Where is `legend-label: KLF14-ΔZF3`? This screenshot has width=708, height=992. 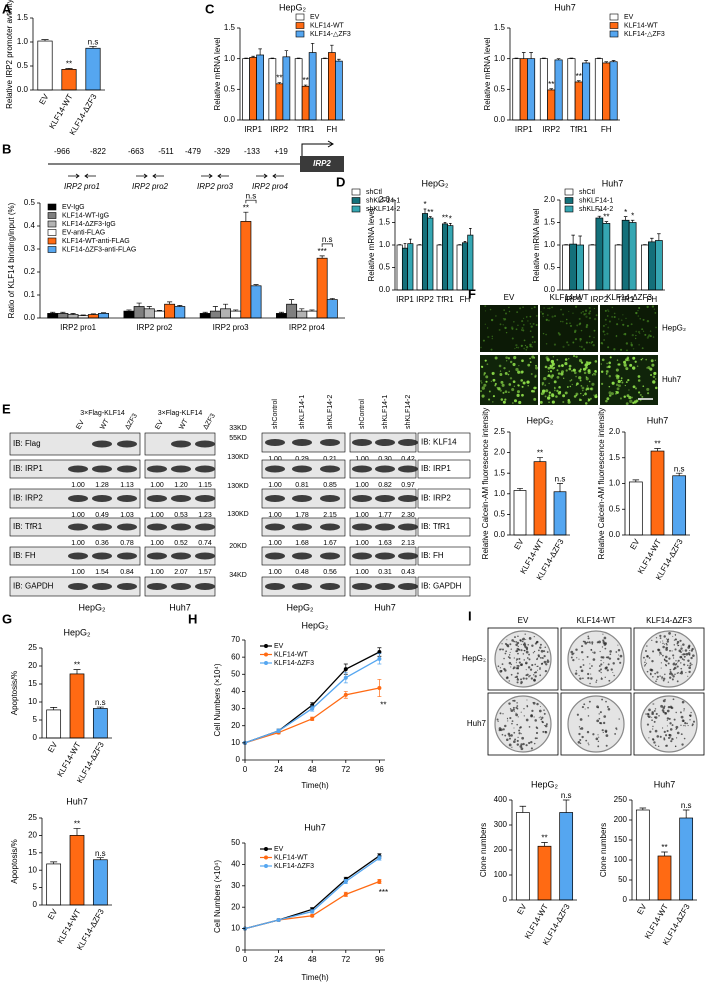 legend-label: KLF14-ΔZF3 is located at coordinates (294, 866).